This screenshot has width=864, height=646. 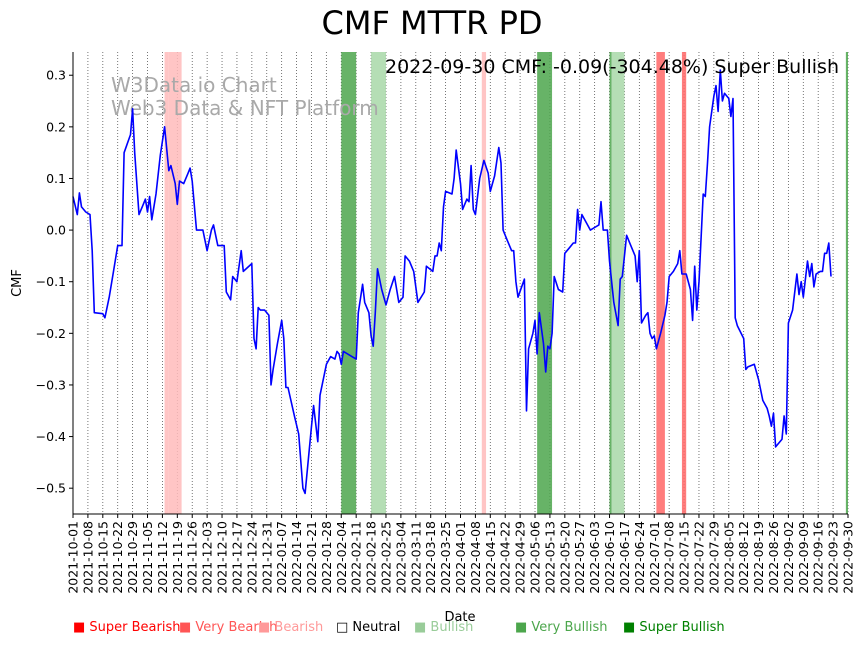 What do you see at coordinates (432, 23) in the screenshot?
I see `chart-title: CMF MTTR PD` at bounding box center [432, 23].